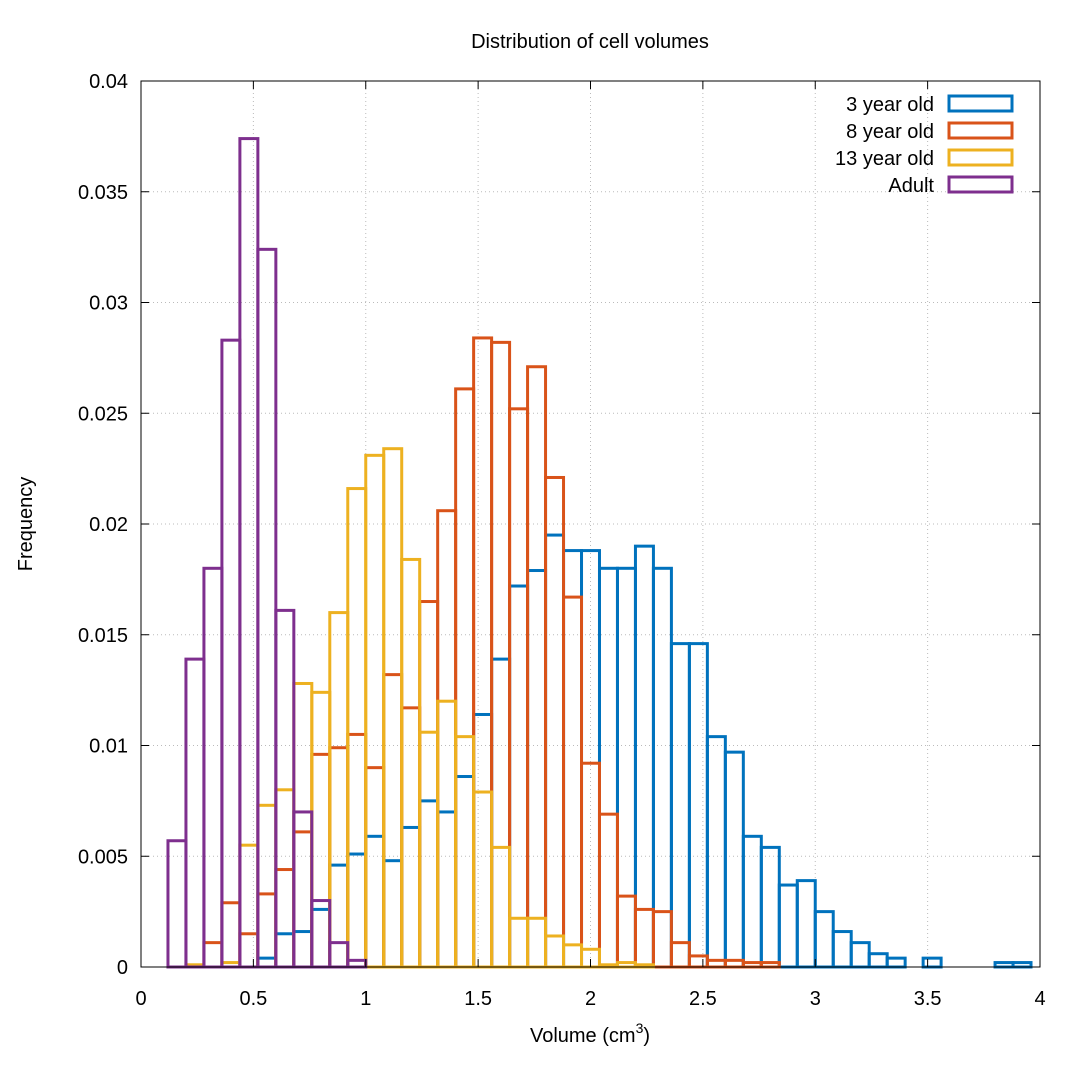 The width and height of the screenshot is (1080, 1080). I want to click on y-tick-label: 0.025, so click(103, 414).